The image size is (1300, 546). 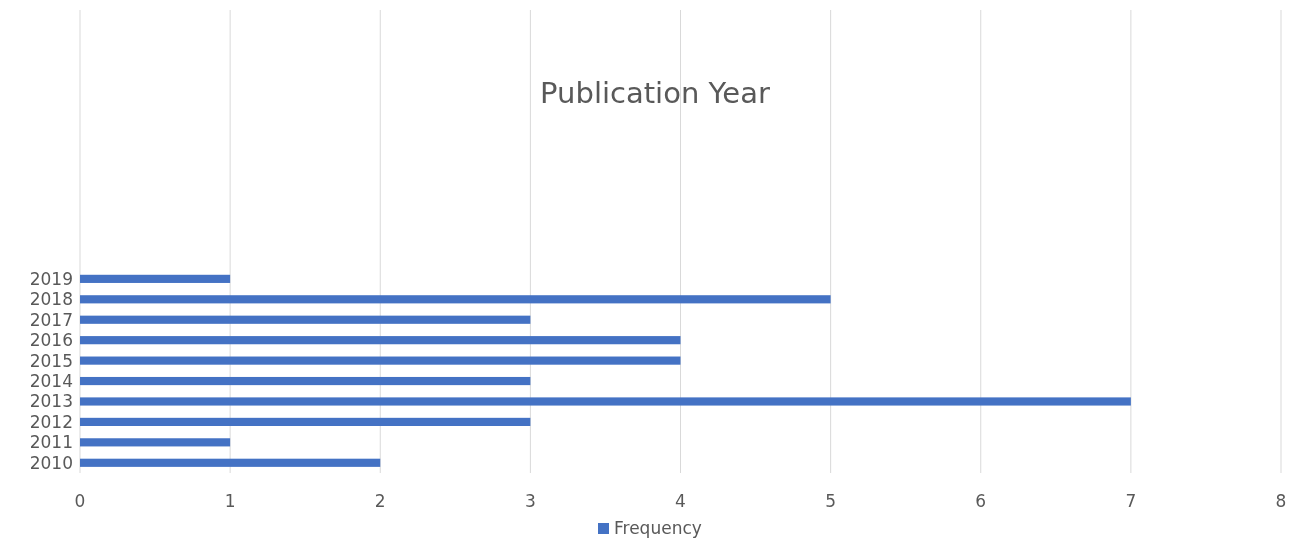 I want to click on y-tick-label: 2019, so click(x=51, y=278).